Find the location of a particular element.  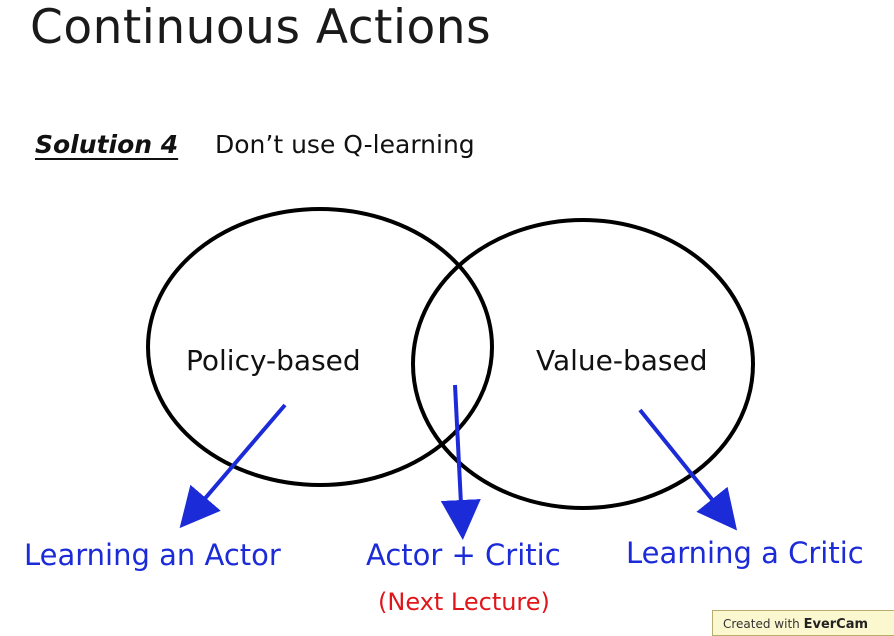

watermark-brand: EverCam is located at coordinates (836, 624).